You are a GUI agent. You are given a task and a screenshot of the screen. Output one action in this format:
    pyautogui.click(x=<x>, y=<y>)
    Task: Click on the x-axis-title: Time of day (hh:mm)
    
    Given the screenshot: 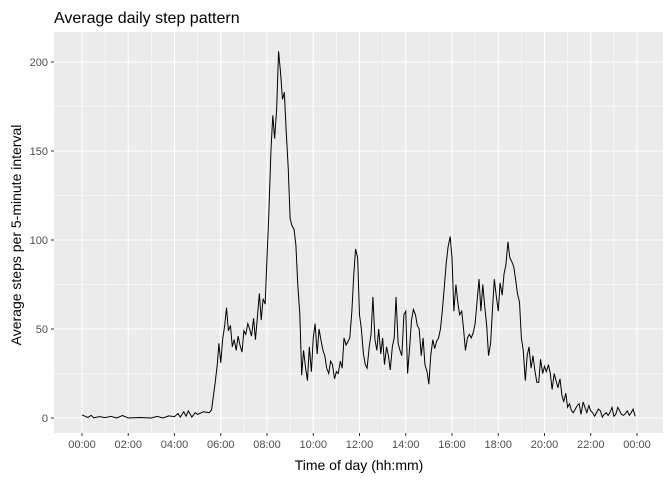 What is the action you would take?
    pyautogui.click(x=359, y=465)
    